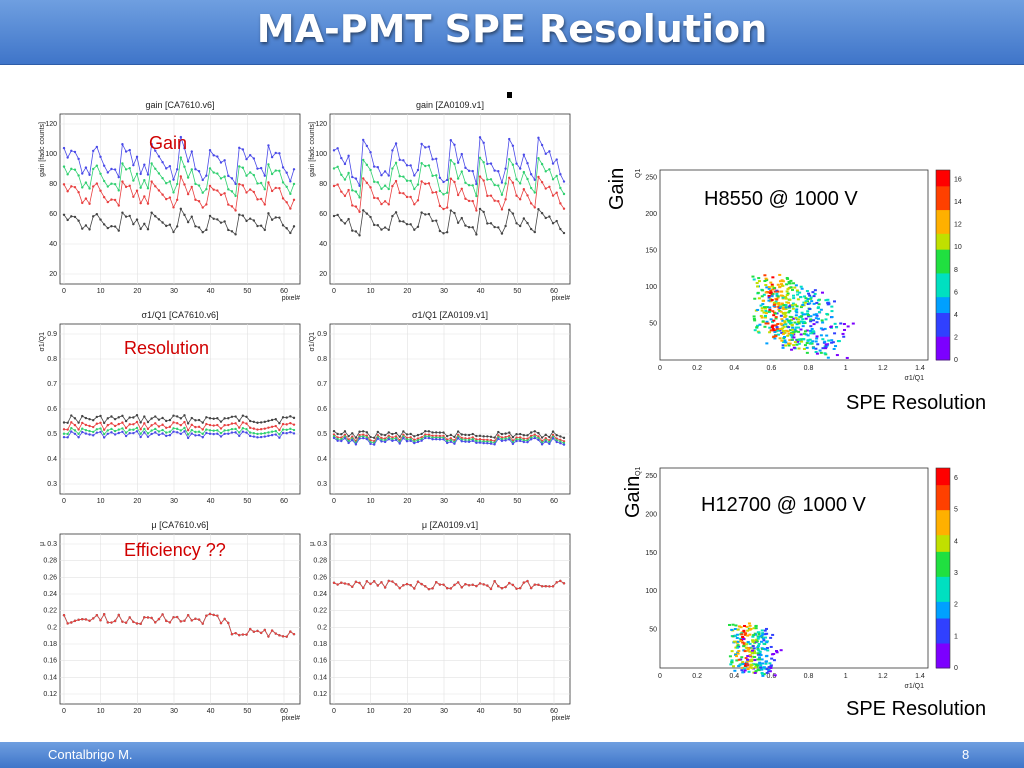  What do you see at coordinates (291, 298) in the screenshot?
I see `x-axis-label: pixel#` at bounding box center [291, 298].